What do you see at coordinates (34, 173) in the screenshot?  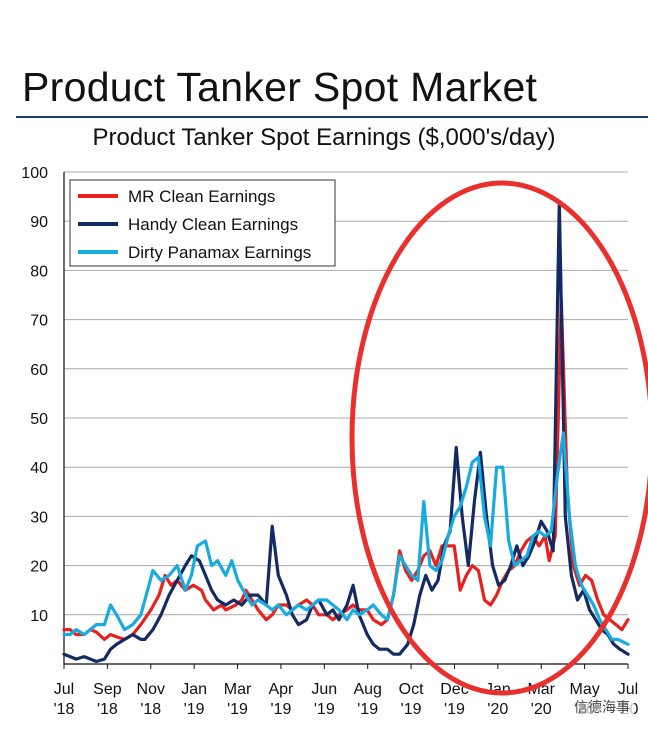 I see `y-tick-label: 100` at bounding box center [34, 173].